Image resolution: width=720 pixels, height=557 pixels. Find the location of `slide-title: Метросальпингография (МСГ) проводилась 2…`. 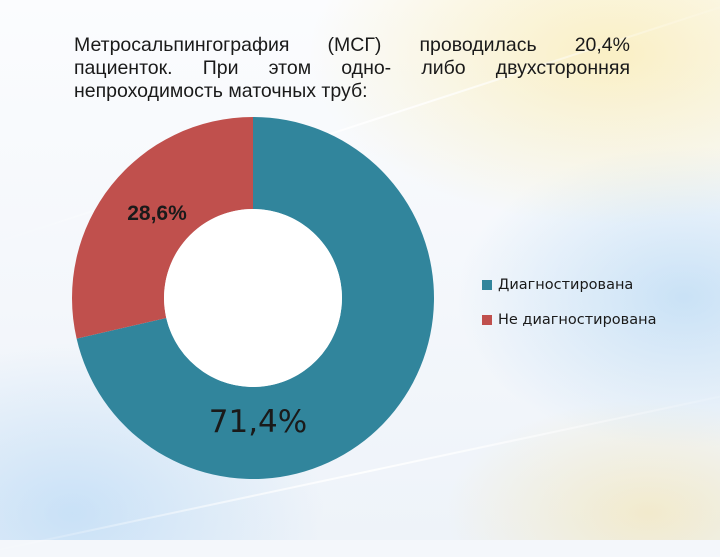

slide-title: Метросальпингография (МСГ) проводилась 2… is located at coordinates (352, 68).